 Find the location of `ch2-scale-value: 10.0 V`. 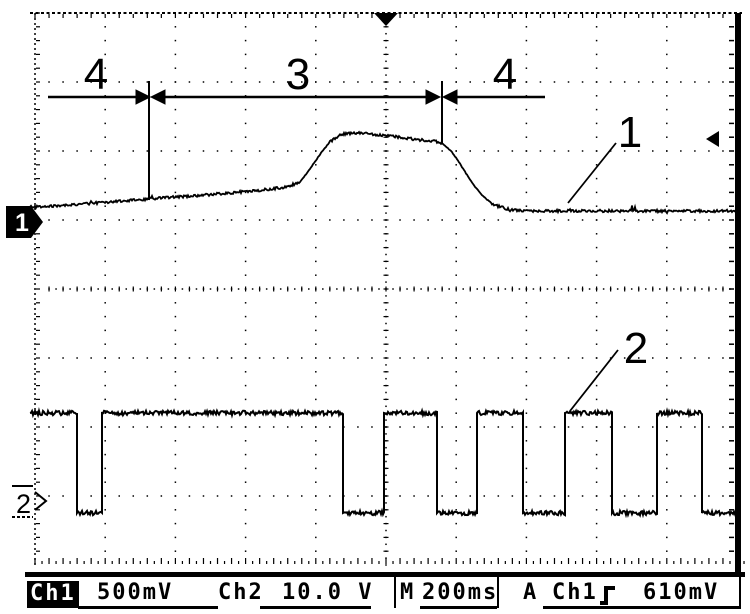

ch2-scale-value: 10.0 V is located at coordinates (328, 592).